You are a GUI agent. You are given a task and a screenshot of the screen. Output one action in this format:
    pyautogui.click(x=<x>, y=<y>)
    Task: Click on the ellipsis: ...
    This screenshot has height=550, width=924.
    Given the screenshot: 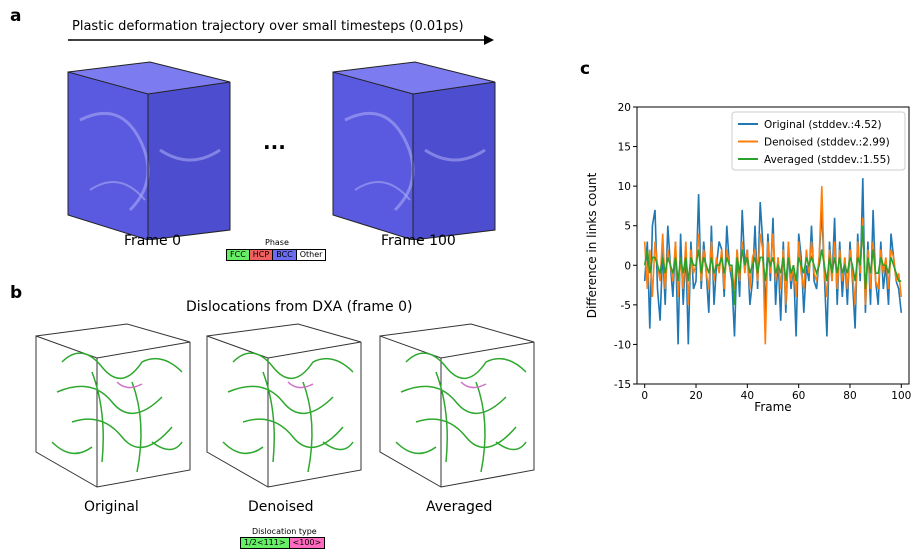 What is the action you would take?
    pyautogui.click(x=274, y=142)
    